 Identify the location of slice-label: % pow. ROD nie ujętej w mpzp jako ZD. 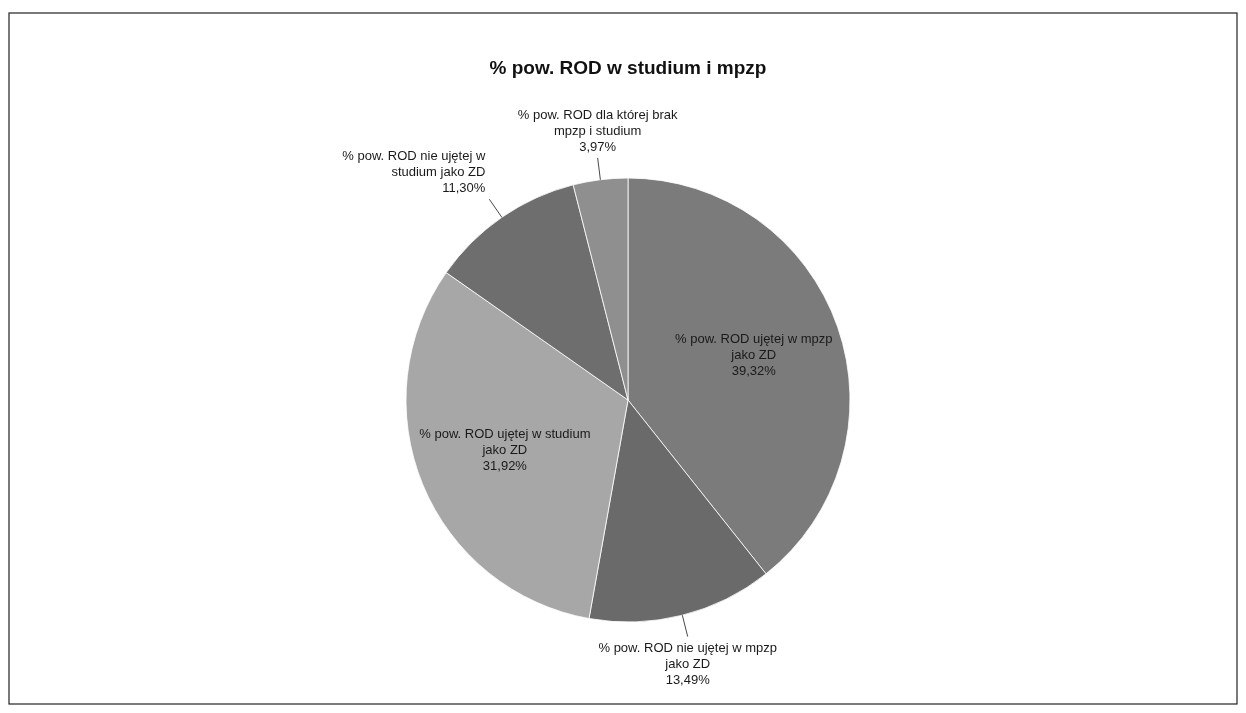
(687, 656).